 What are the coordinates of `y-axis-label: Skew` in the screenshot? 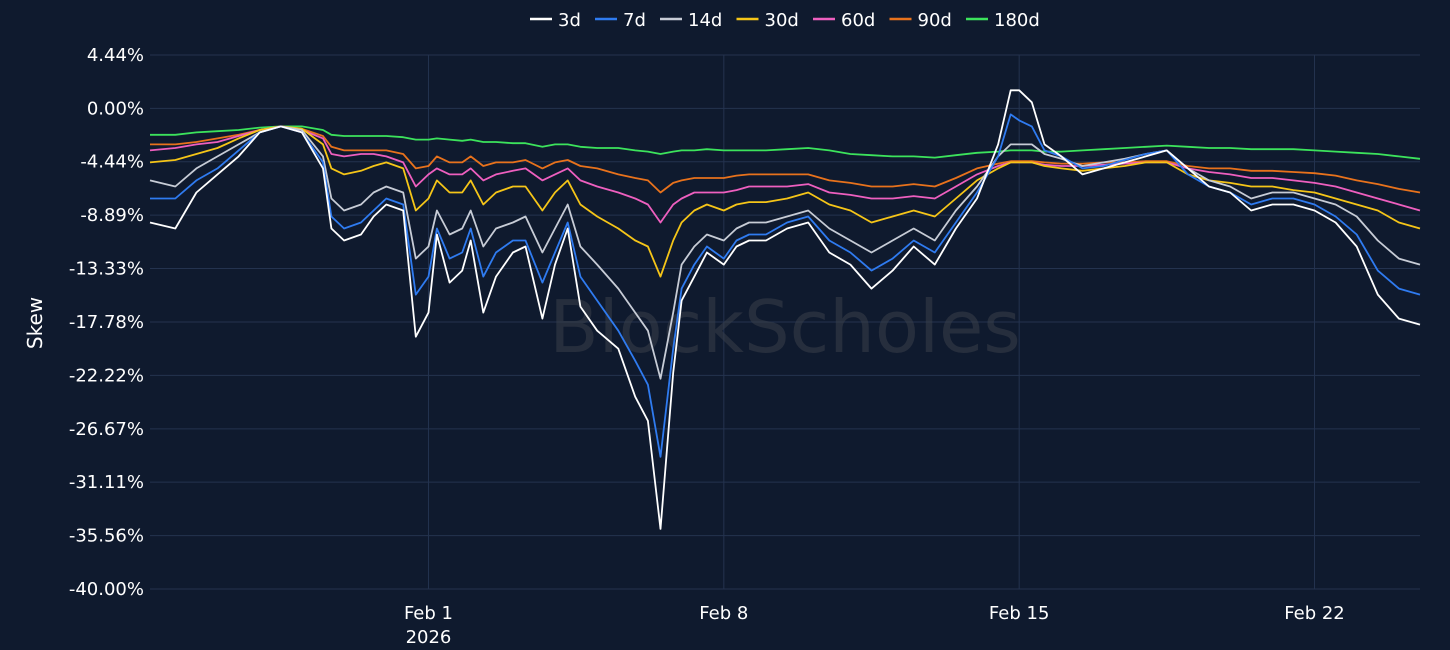 It's located at (35, 323).